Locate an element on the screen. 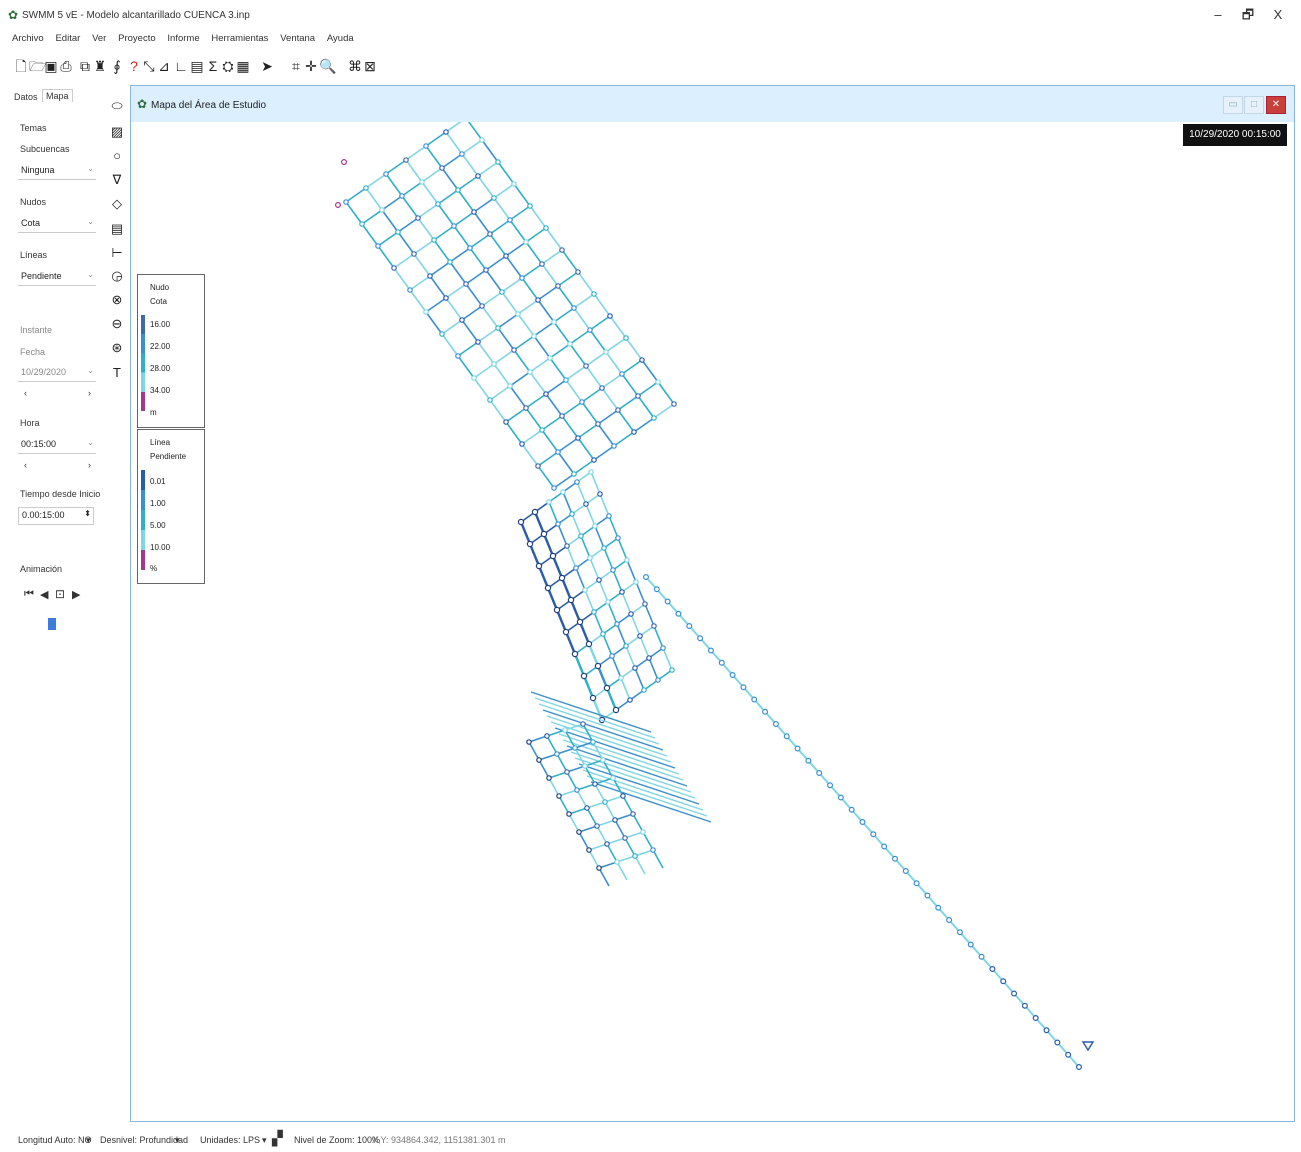  date-scroll-right: › is located at coordinates (89, 393).